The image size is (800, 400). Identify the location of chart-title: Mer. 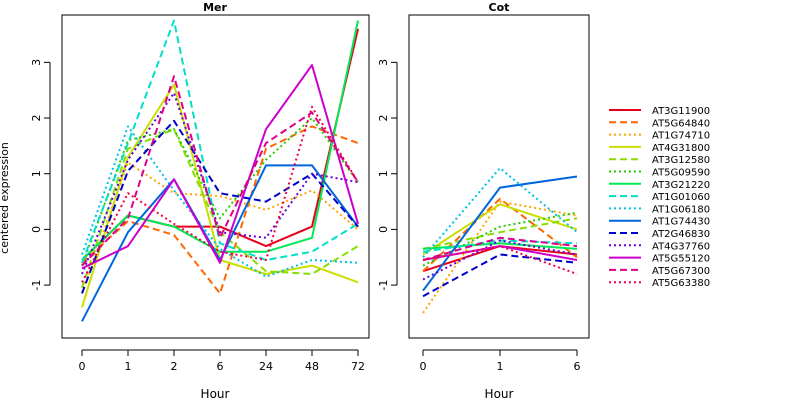
(215, 7).